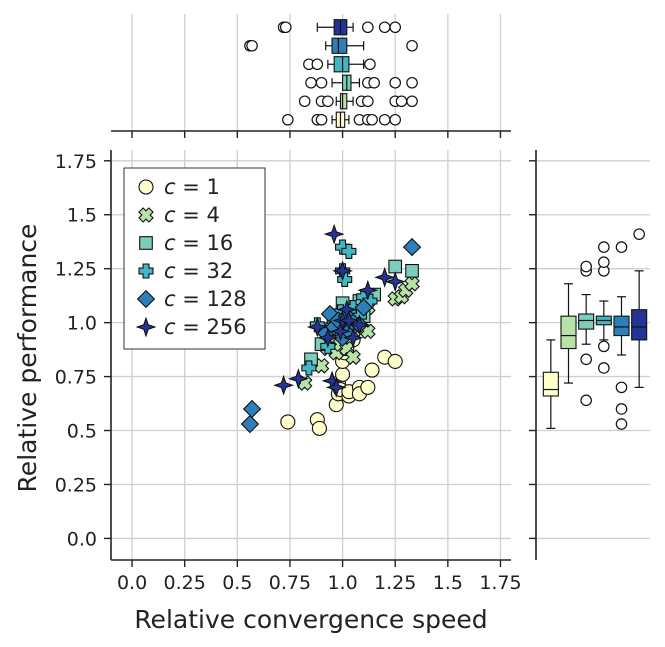 The image size is (665, 647). What do you see at coordinates (82, 432) in the screenshot?
I see `y-tick-label: 0.5` at bounding box center [82, 432].